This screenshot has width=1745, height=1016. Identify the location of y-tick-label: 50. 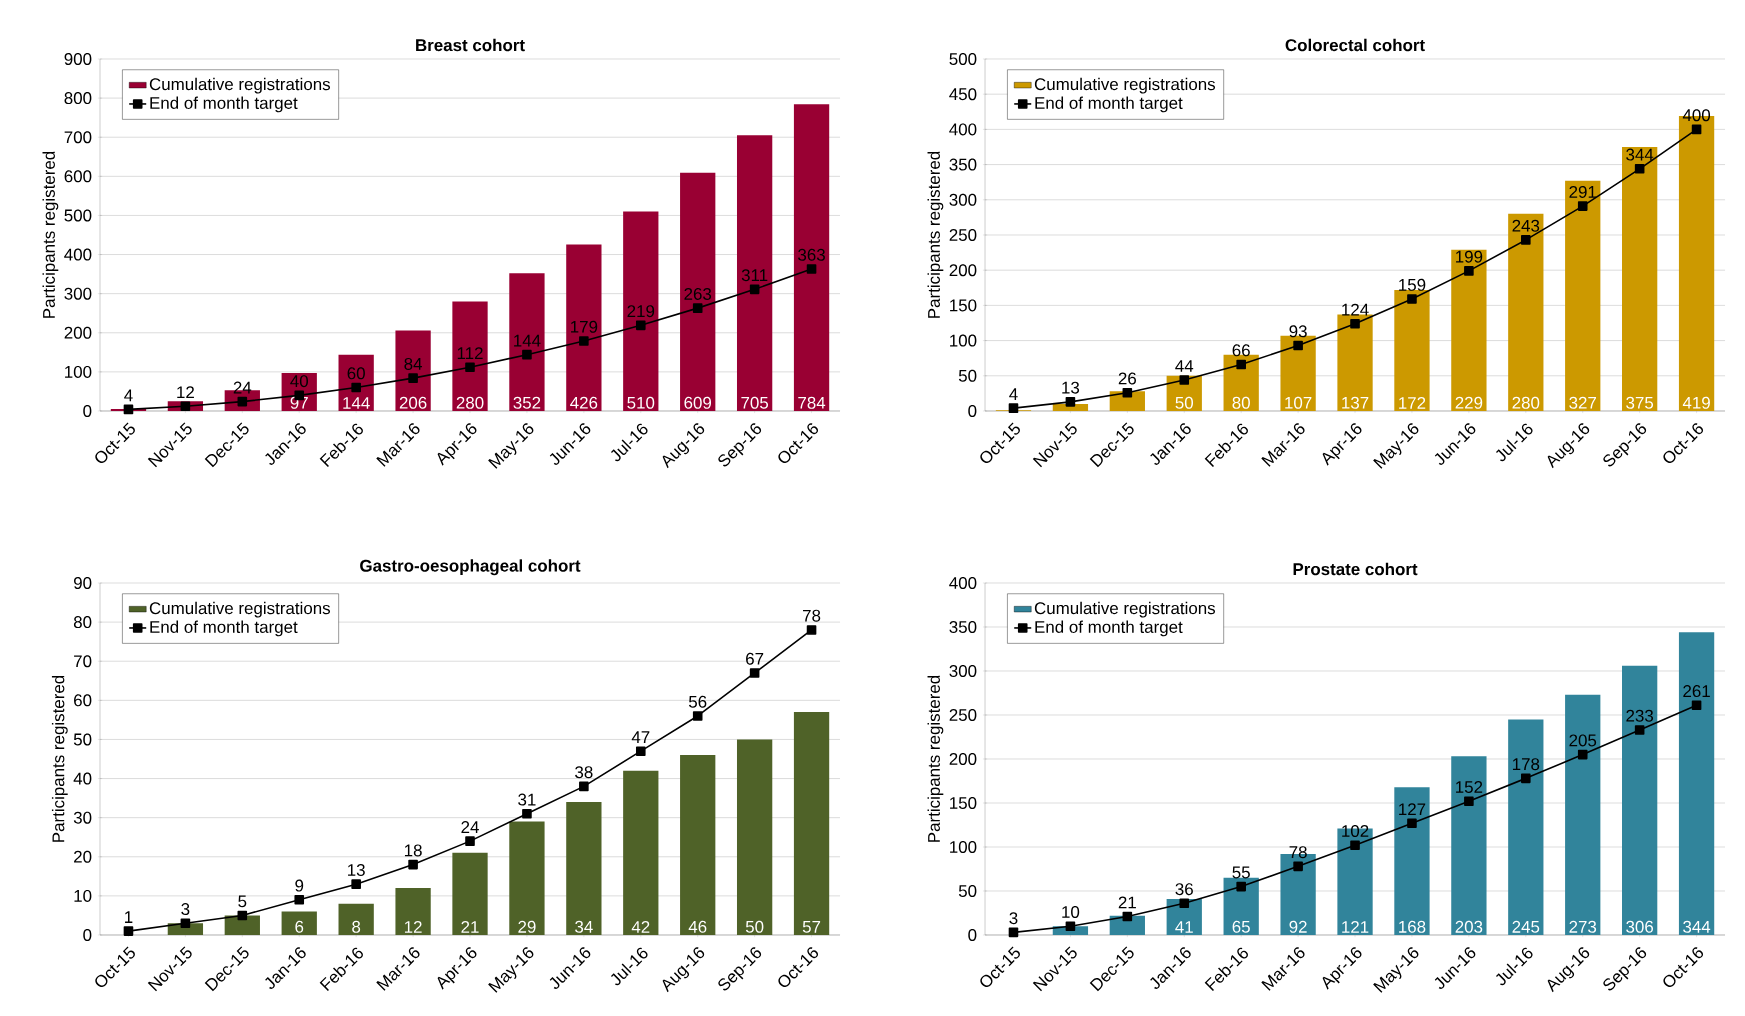
(82, 739).